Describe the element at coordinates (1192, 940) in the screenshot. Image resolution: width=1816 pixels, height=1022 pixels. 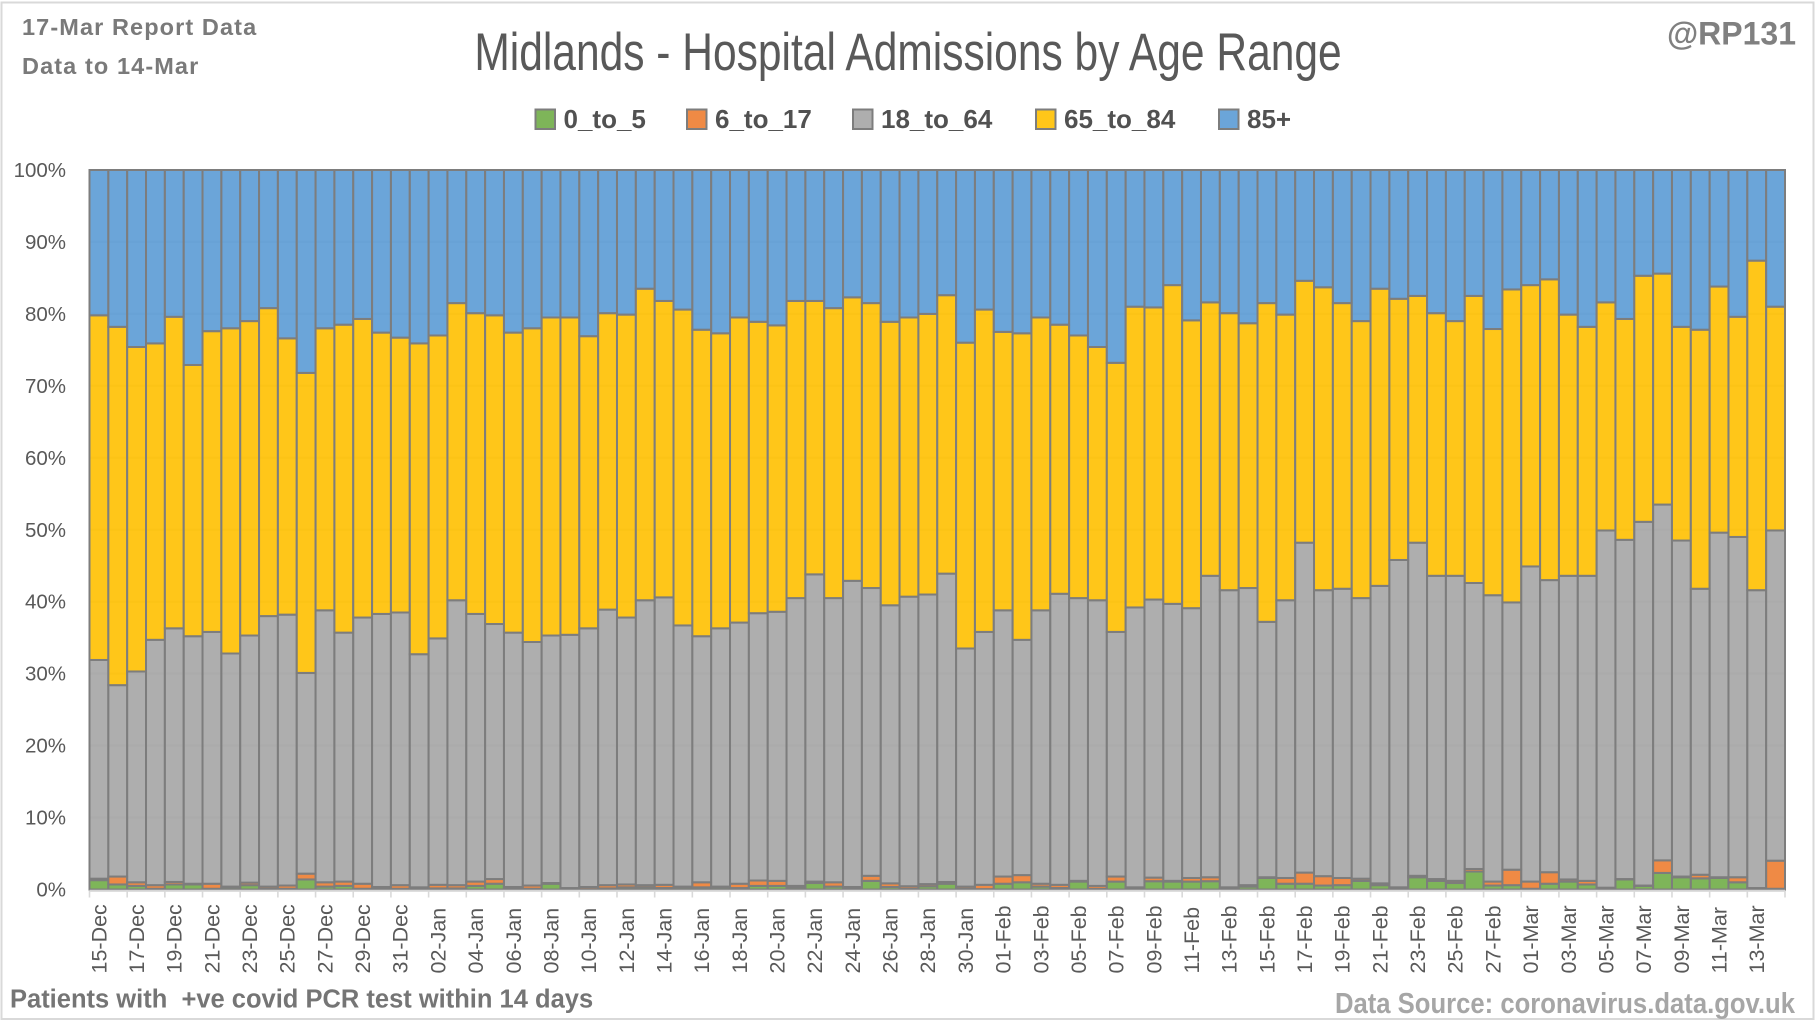
I see `svg-text: 11-Feb` at that location.